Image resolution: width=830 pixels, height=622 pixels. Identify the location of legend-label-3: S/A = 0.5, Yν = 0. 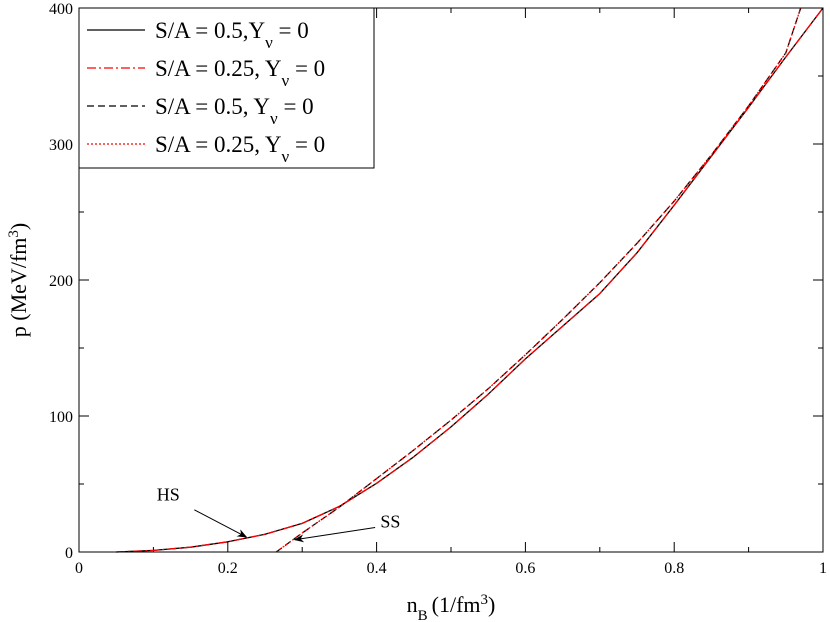
(234, 111).